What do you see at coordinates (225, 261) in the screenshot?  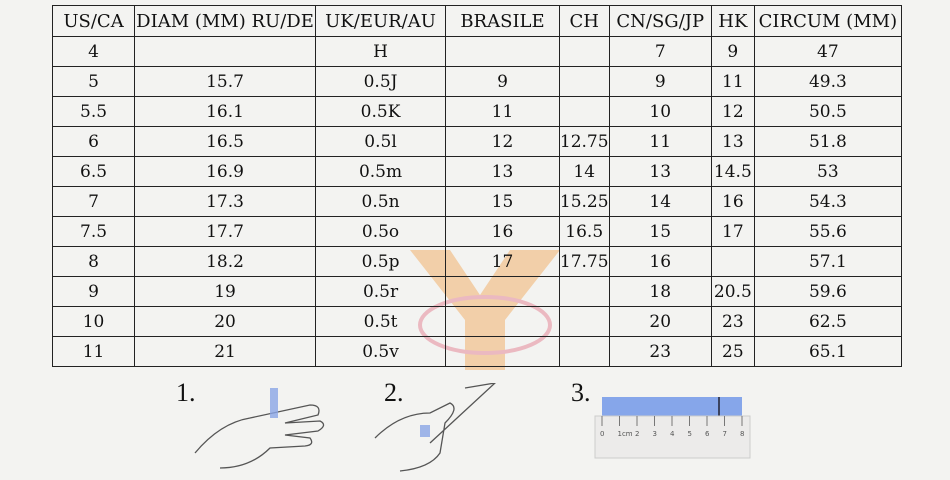 I see `table-cell: 18.2` at bounding box center [225, 261].